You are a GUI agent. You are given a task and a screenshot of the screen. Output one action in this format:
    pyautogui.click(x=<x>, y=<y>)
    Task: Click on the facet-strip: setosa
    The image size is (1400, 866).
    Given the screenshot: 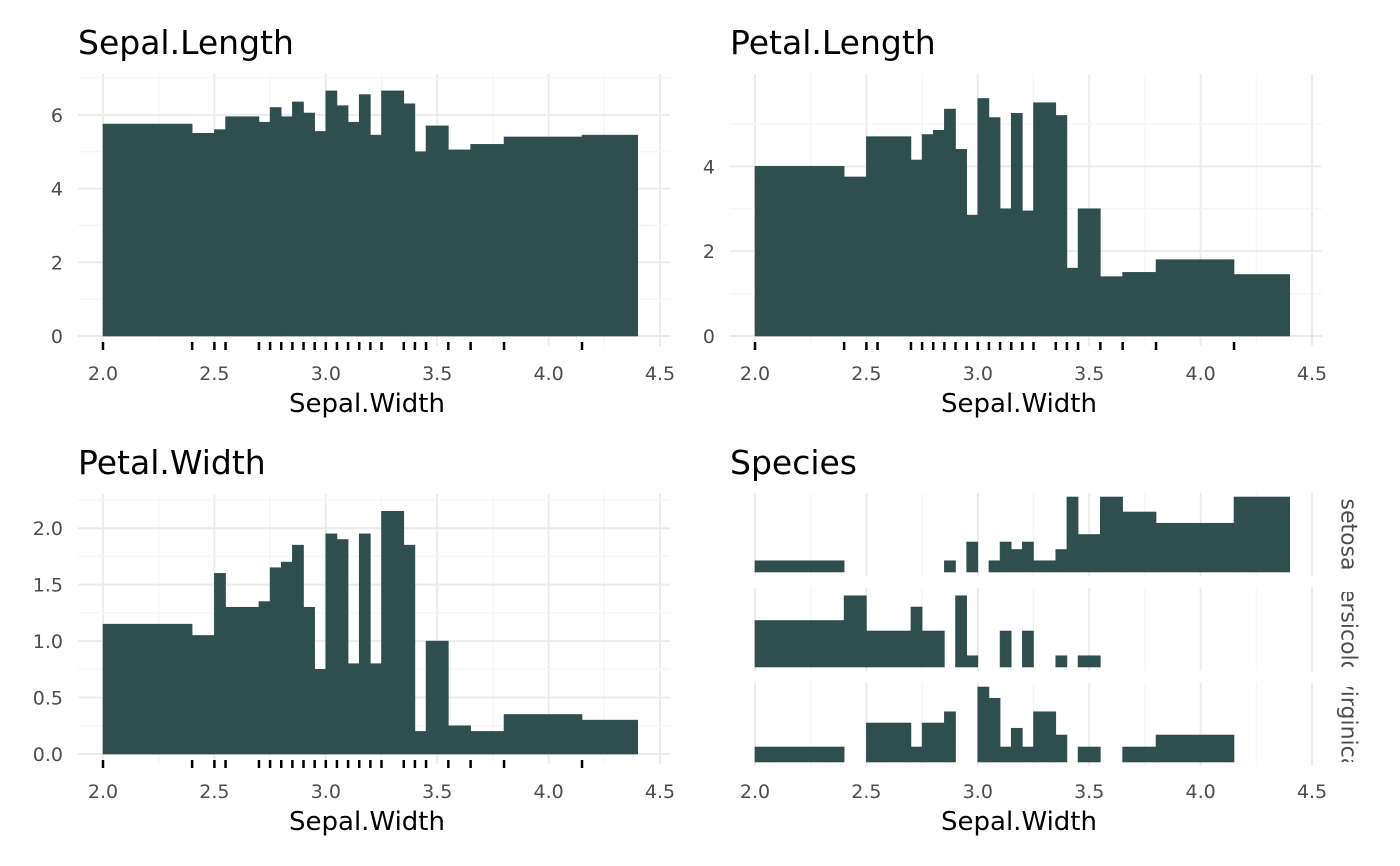 What is the action you would take?
    pyautogui.click(x=1348, y=534)
    